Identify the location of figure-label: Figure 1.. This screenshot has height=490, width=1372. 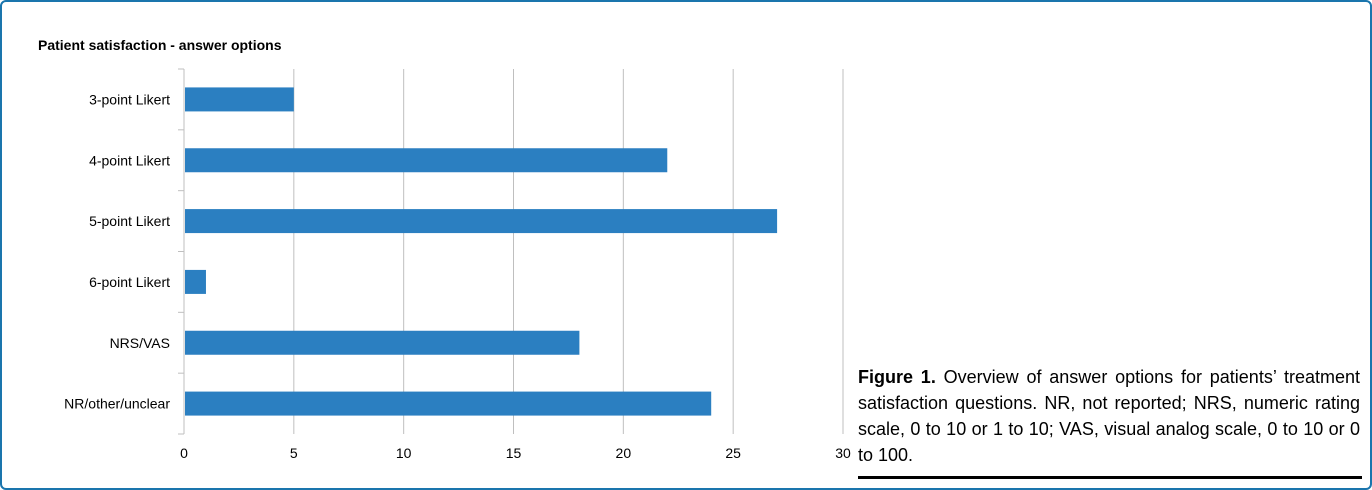
(897, 377).